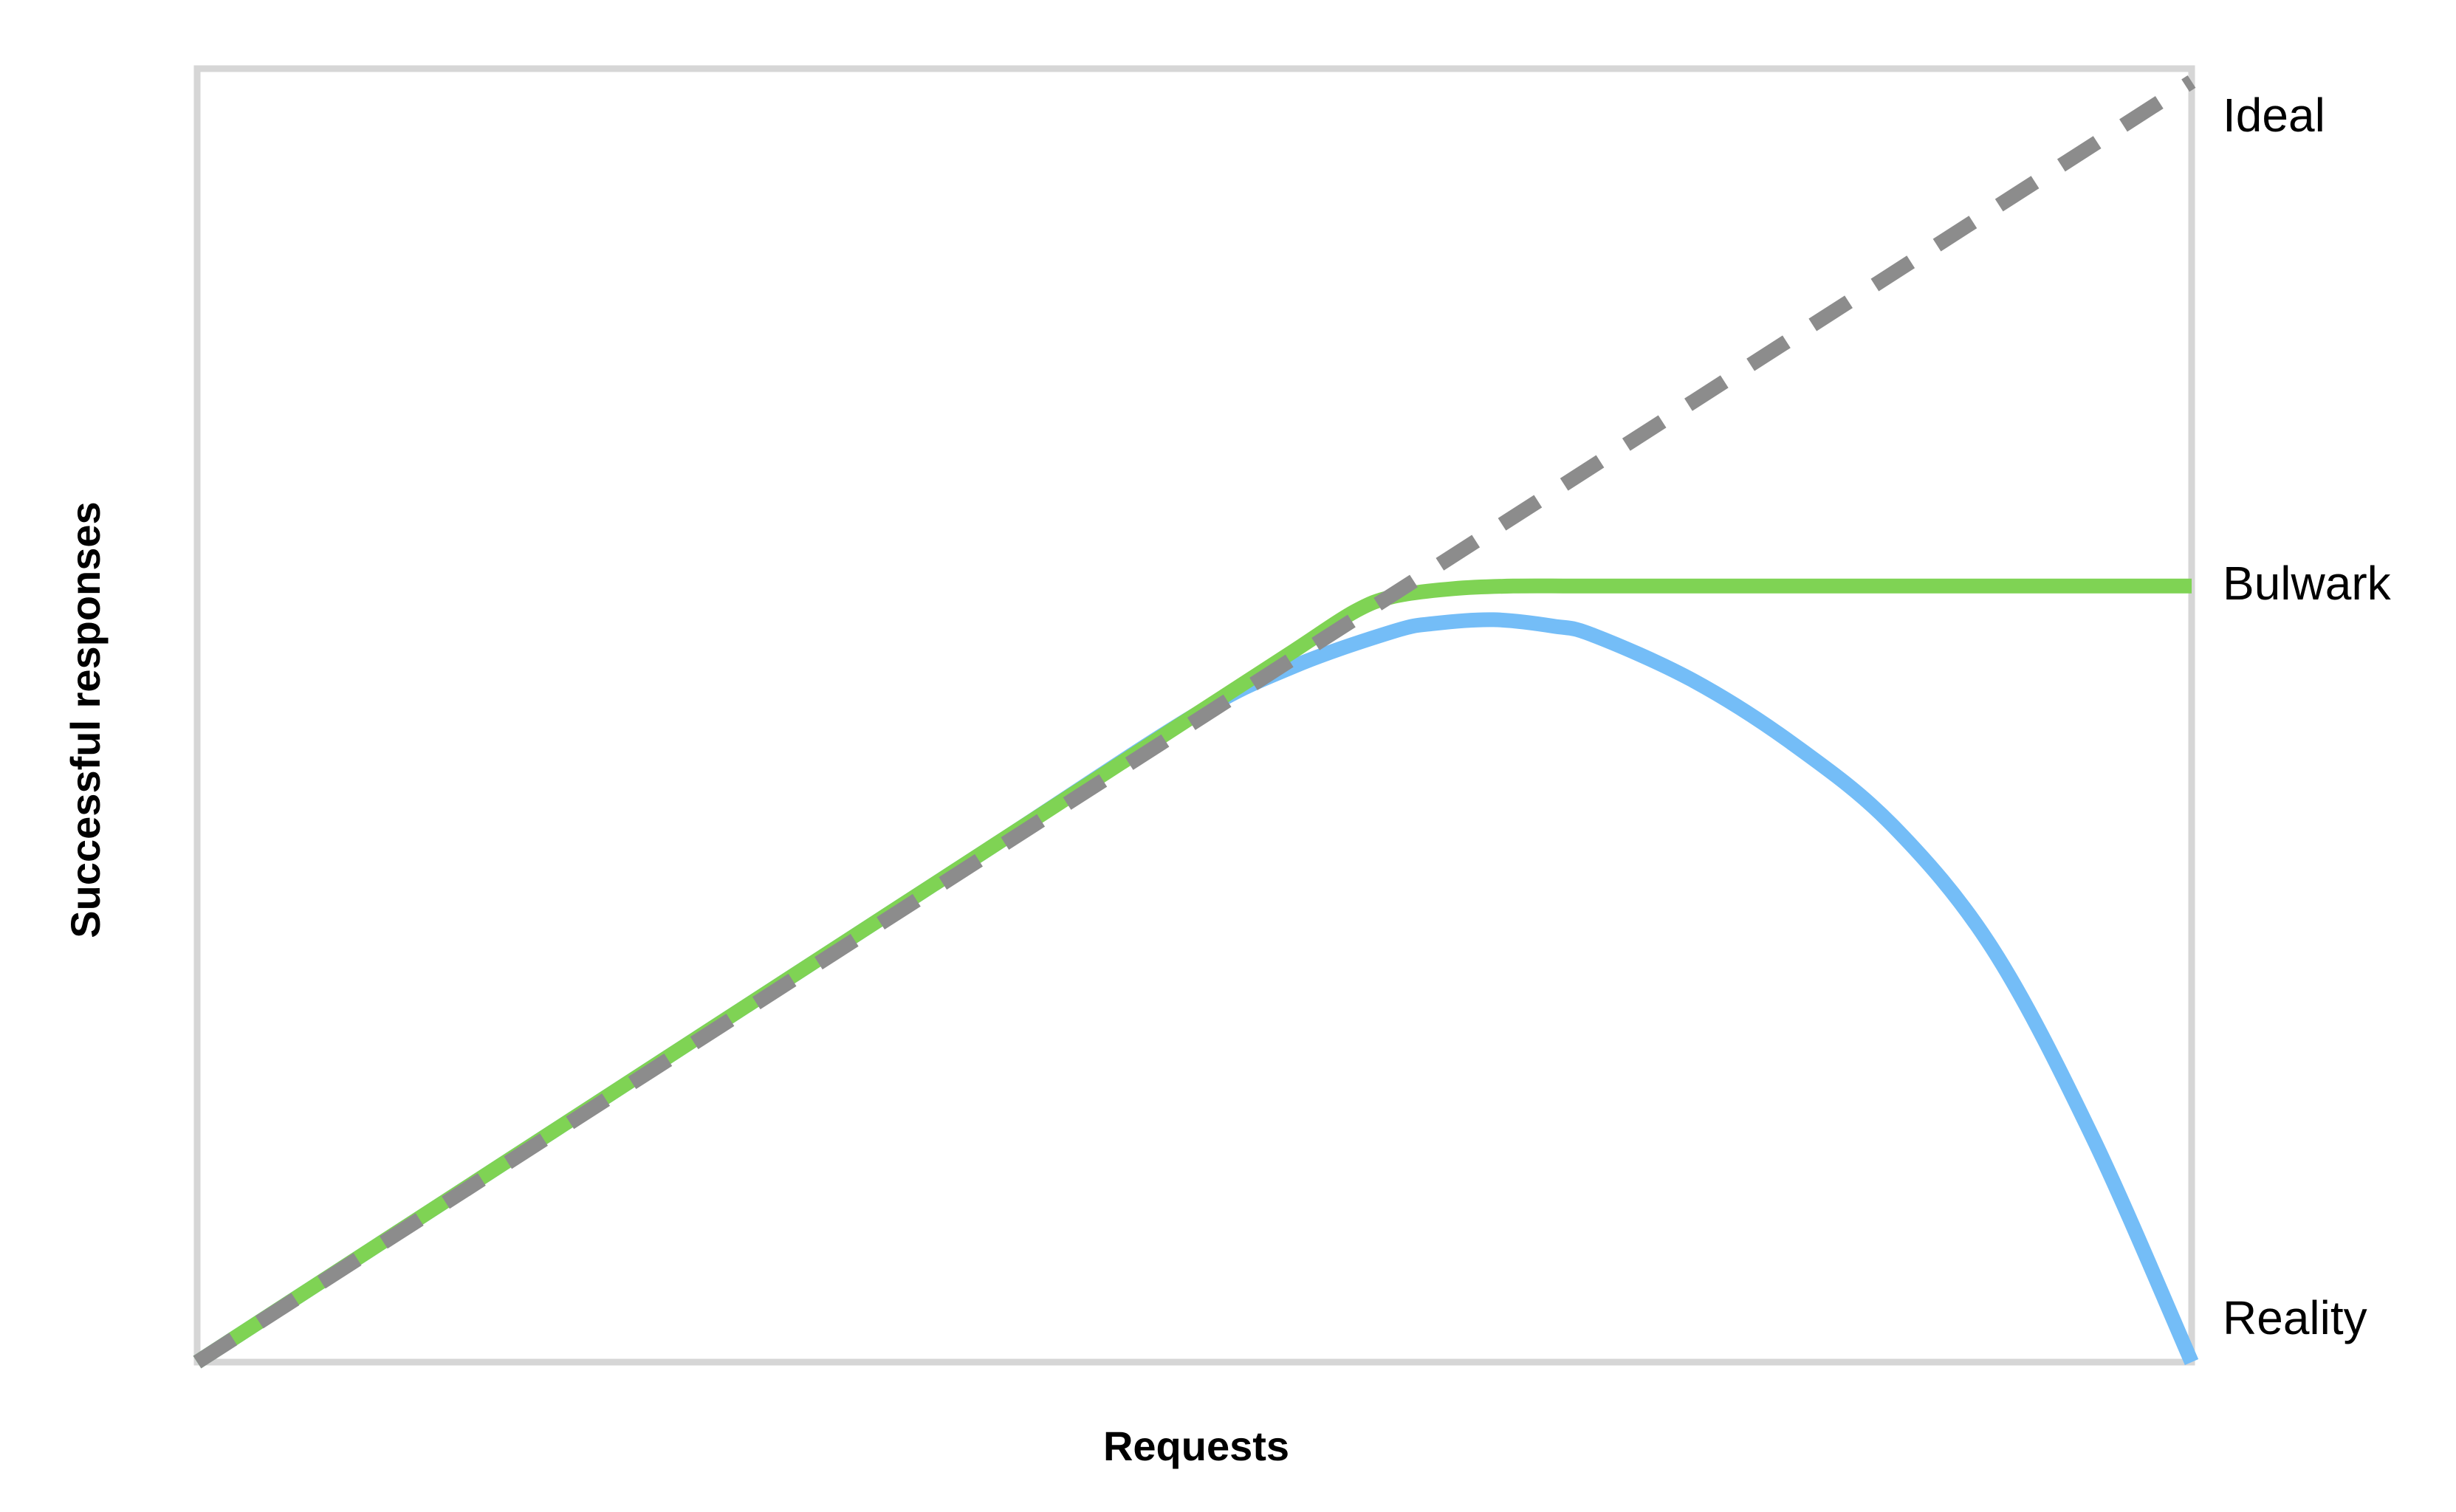  Describe the element at coordinates (2307, 583) in the screenshot. I see `series-label-bulwark: Bulwark` at that location.